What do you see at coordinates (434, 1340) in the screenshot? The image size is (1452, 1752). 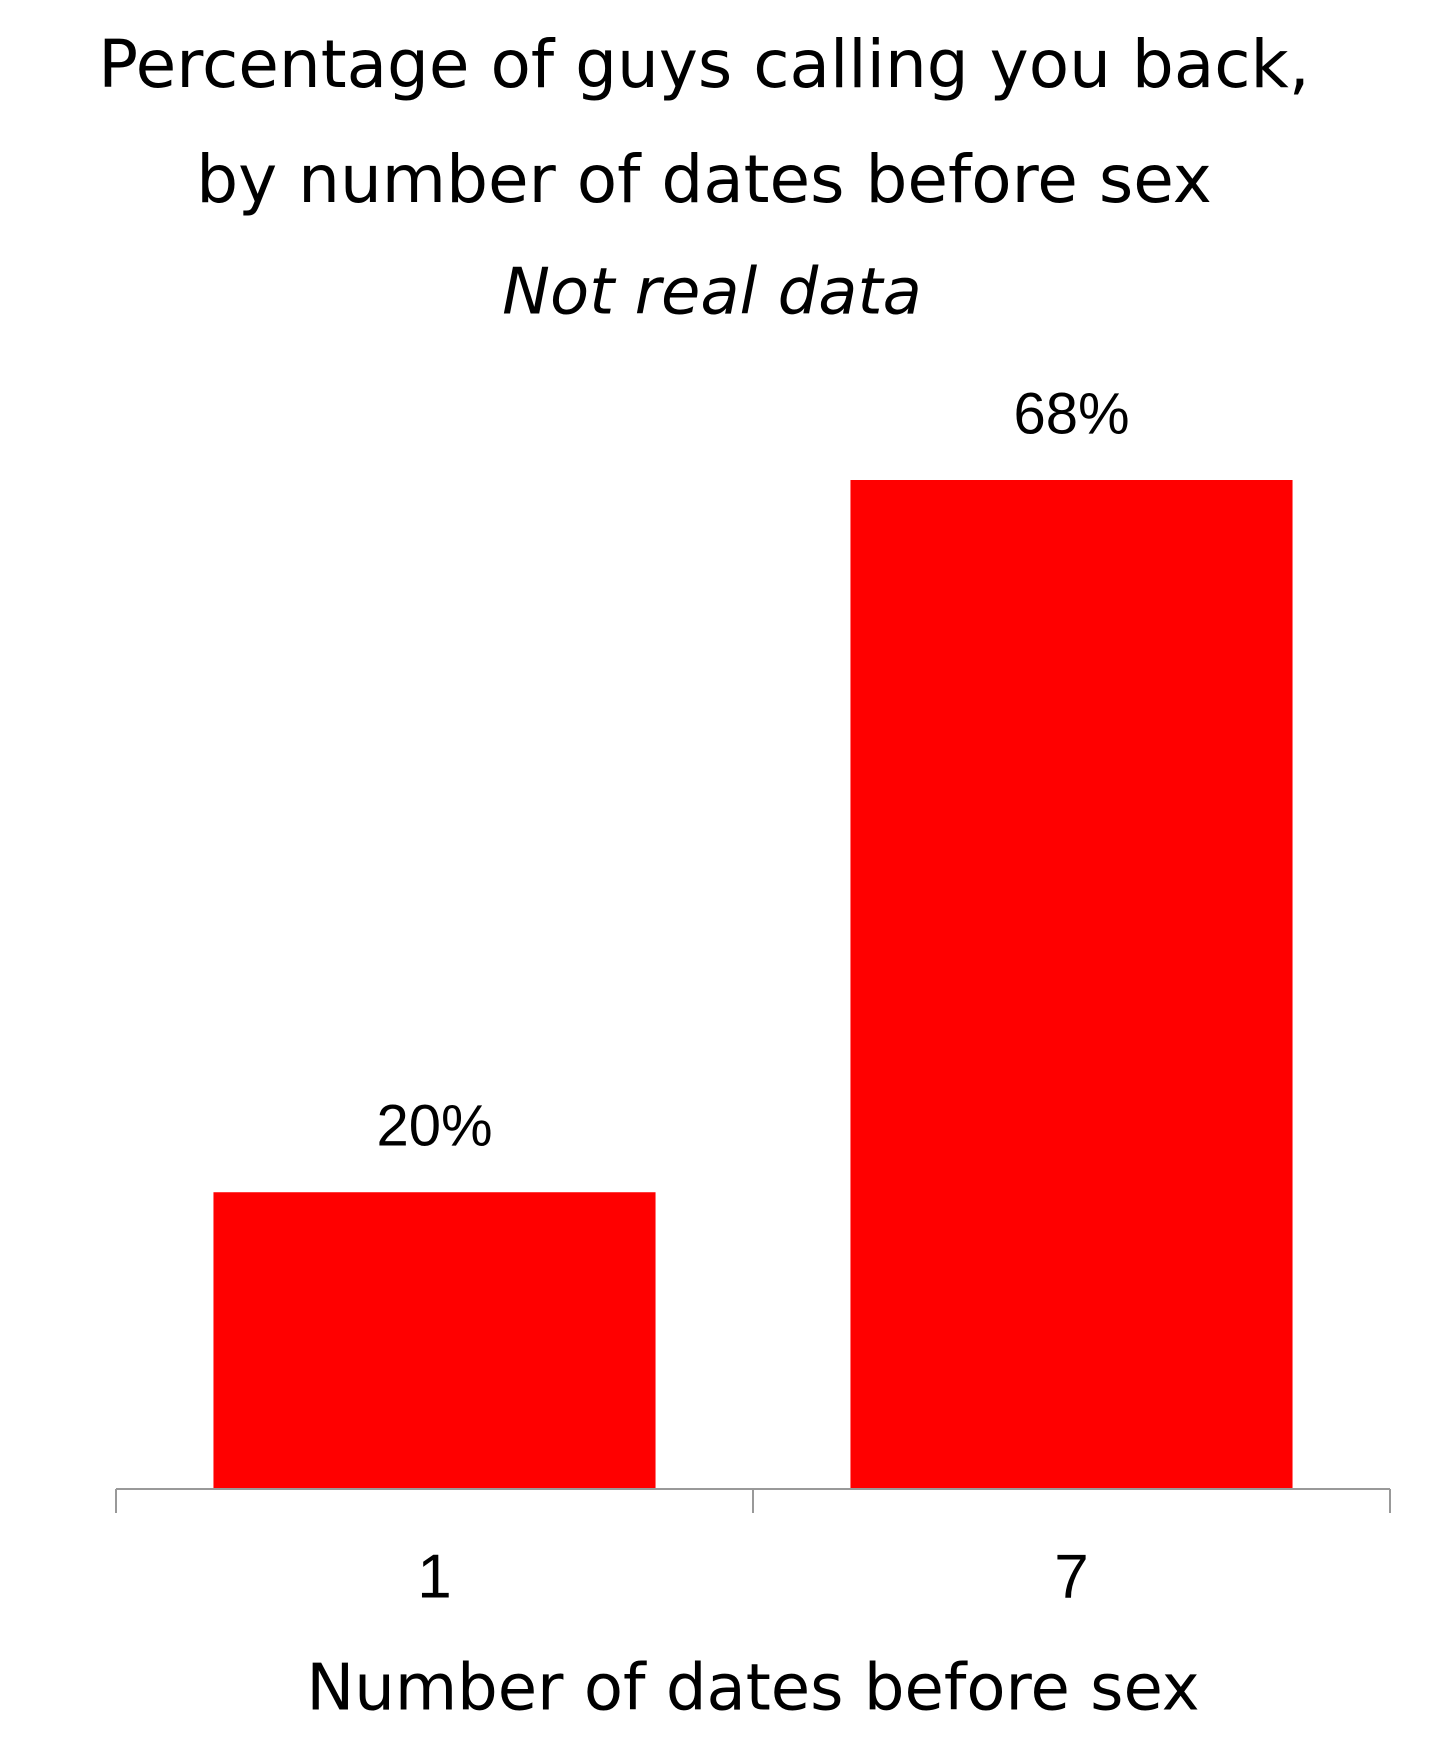 I see `bar` at bounding box center [434, 1340].